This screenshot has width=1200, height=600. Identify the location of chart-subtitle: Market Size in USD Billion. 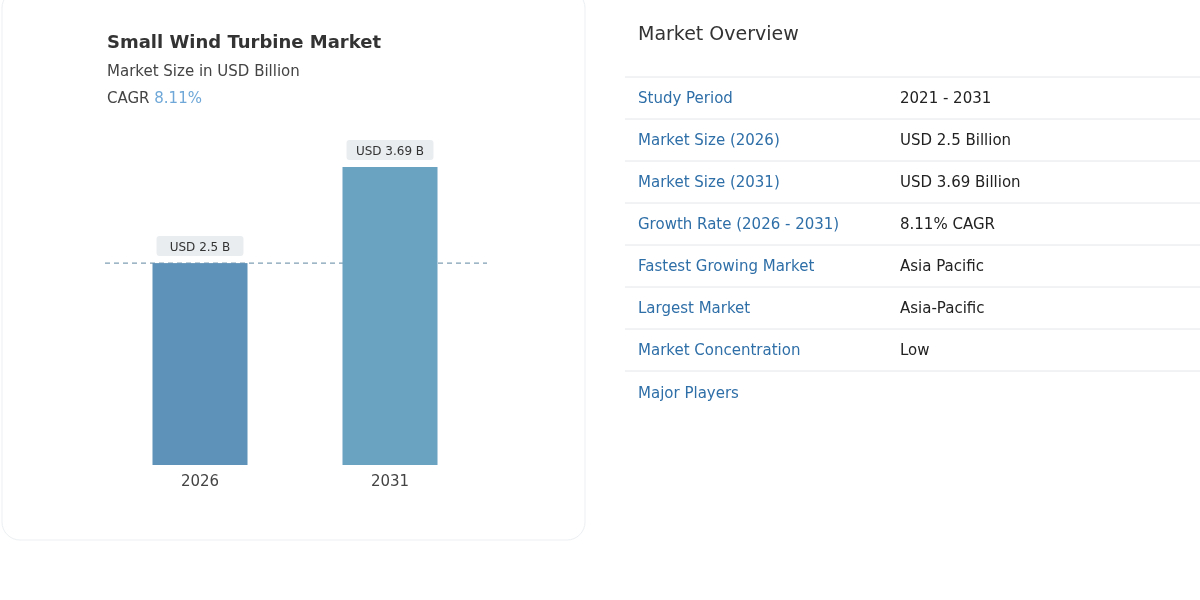
(203, 71).